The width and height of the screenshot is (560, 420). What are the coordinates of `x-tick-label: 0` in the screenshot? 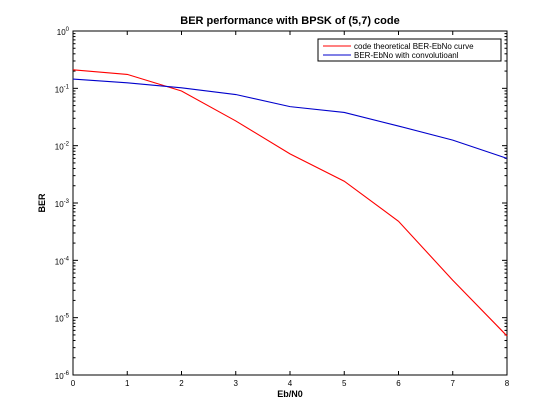 It's located at (73, 383).